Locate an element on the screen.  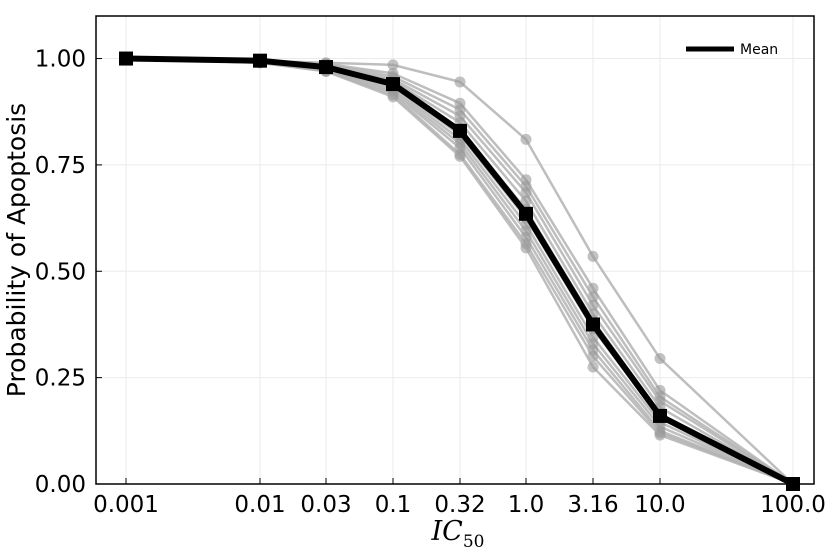
x-tick-label: 1.0 is located at coordinates (526, 505).